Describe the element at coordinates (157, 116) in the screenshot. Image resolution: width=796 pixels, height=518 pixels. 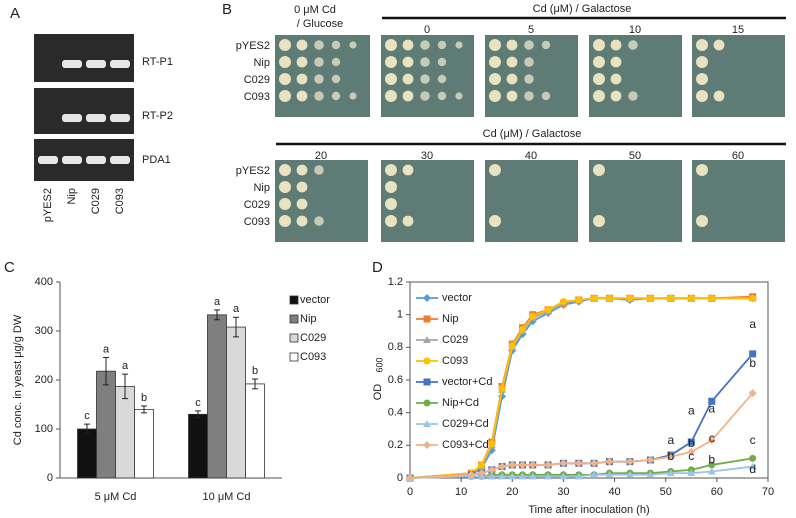
I see `gel-row-label: RT-P2` at that location.